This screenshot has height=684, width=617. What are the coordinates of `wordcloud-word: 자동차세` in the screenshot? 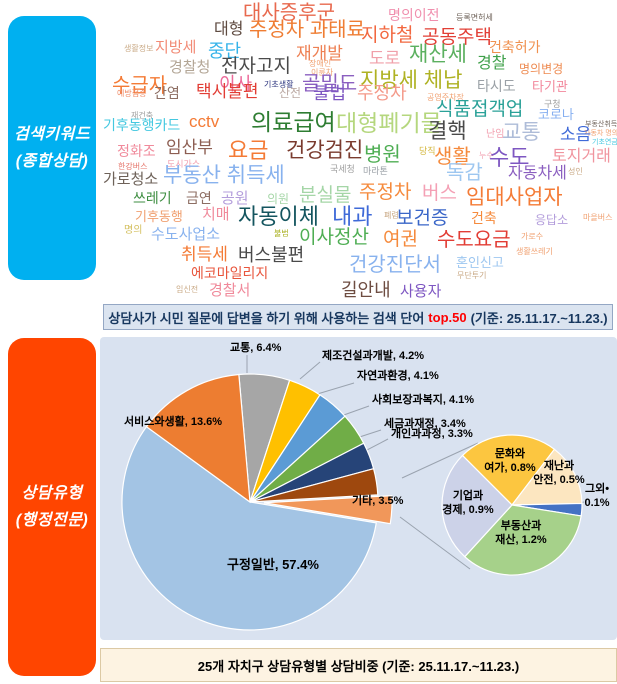 It's located at (537, 173).